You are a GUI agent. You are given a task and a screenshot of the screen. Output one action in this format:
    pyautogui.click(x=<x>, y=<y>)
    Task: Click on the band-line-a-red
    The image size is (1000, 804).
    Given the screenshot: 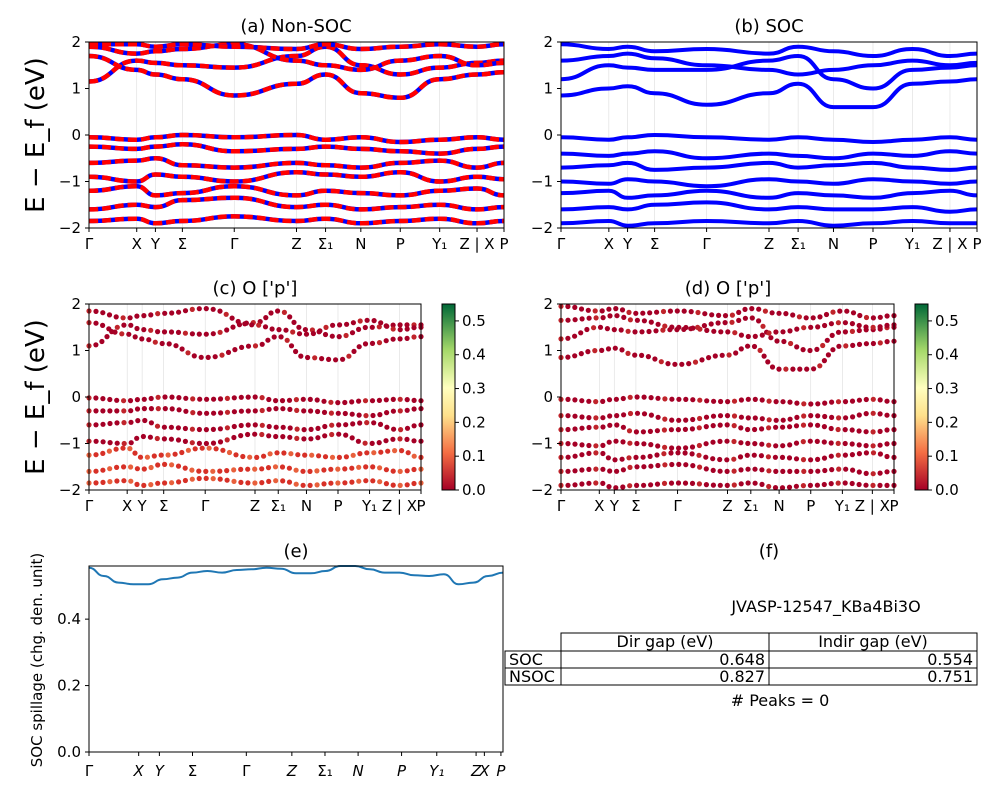 What is the action you would take?
    pyautogui.click(x=296, y=190)
    